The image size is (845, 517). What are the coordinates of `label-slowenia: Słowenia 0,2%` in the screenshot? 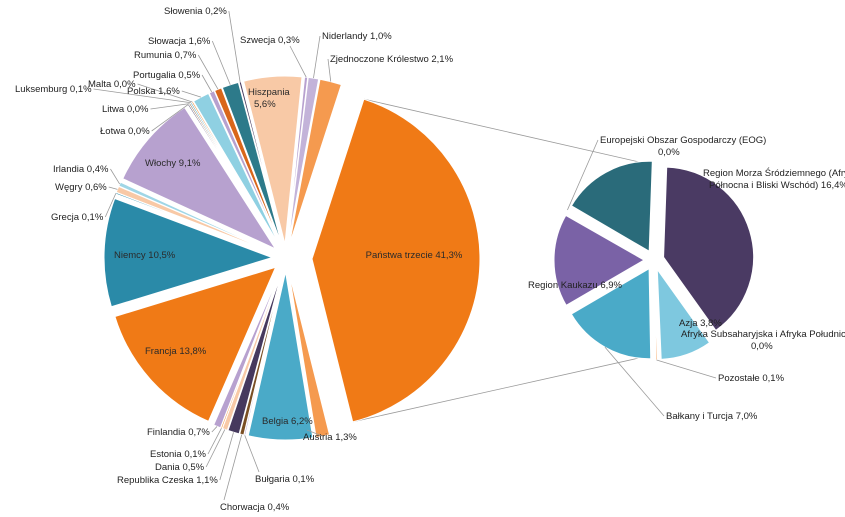 It's located at (195, 11).